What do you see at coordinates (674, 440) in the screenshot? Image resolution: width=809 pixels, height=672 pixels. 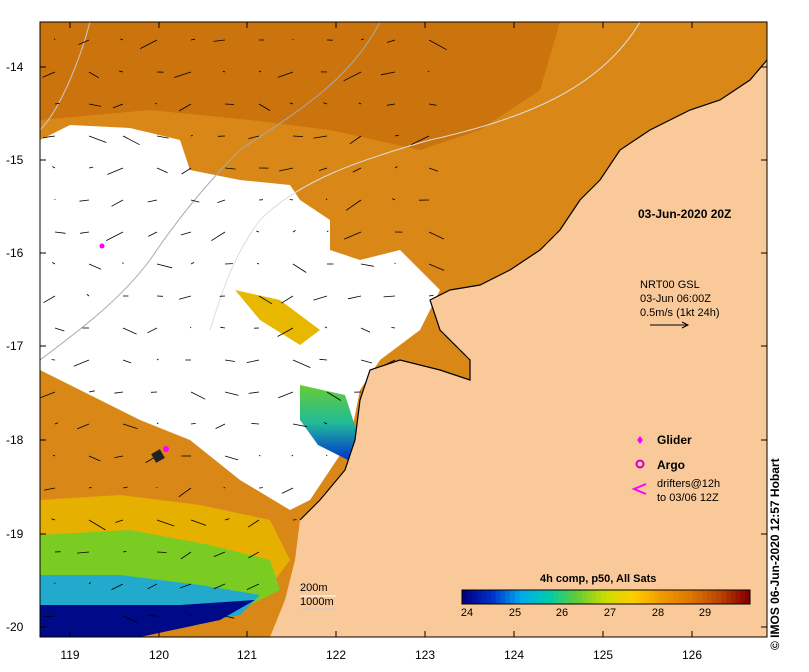 I see `glider-legend-label: Glider` at bounding box center [674, 440].